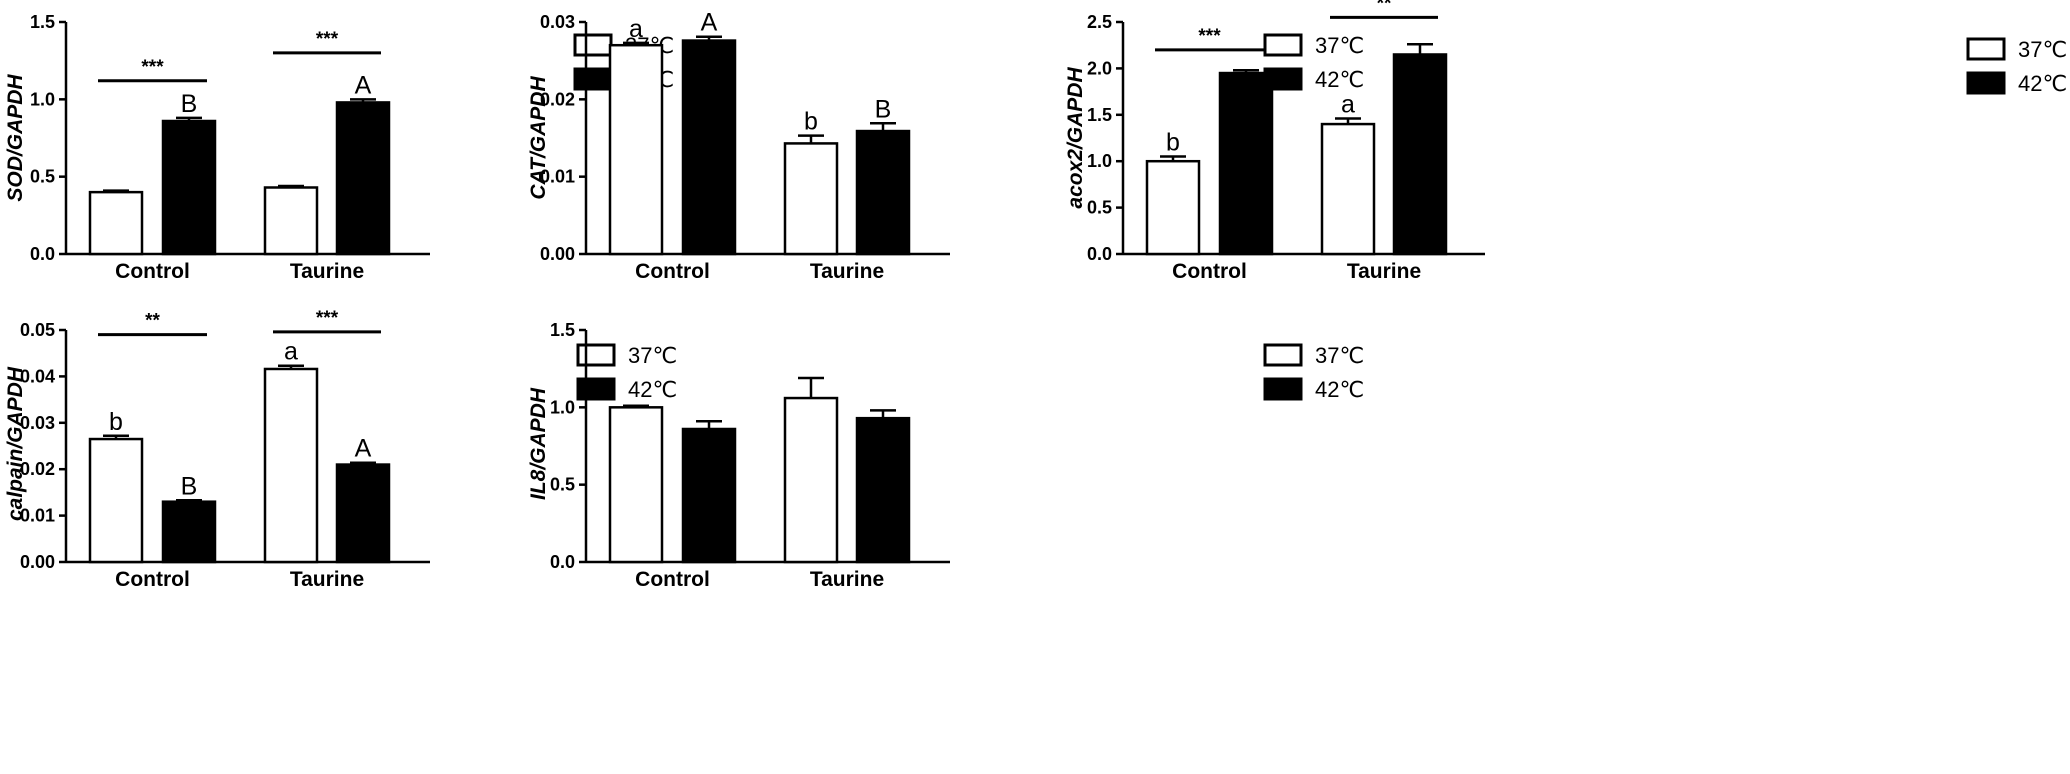 Image resolution: width=2070 pixels, height=774 pixels. I want to click on y-tick-label: 0.05, so click(37, 330).